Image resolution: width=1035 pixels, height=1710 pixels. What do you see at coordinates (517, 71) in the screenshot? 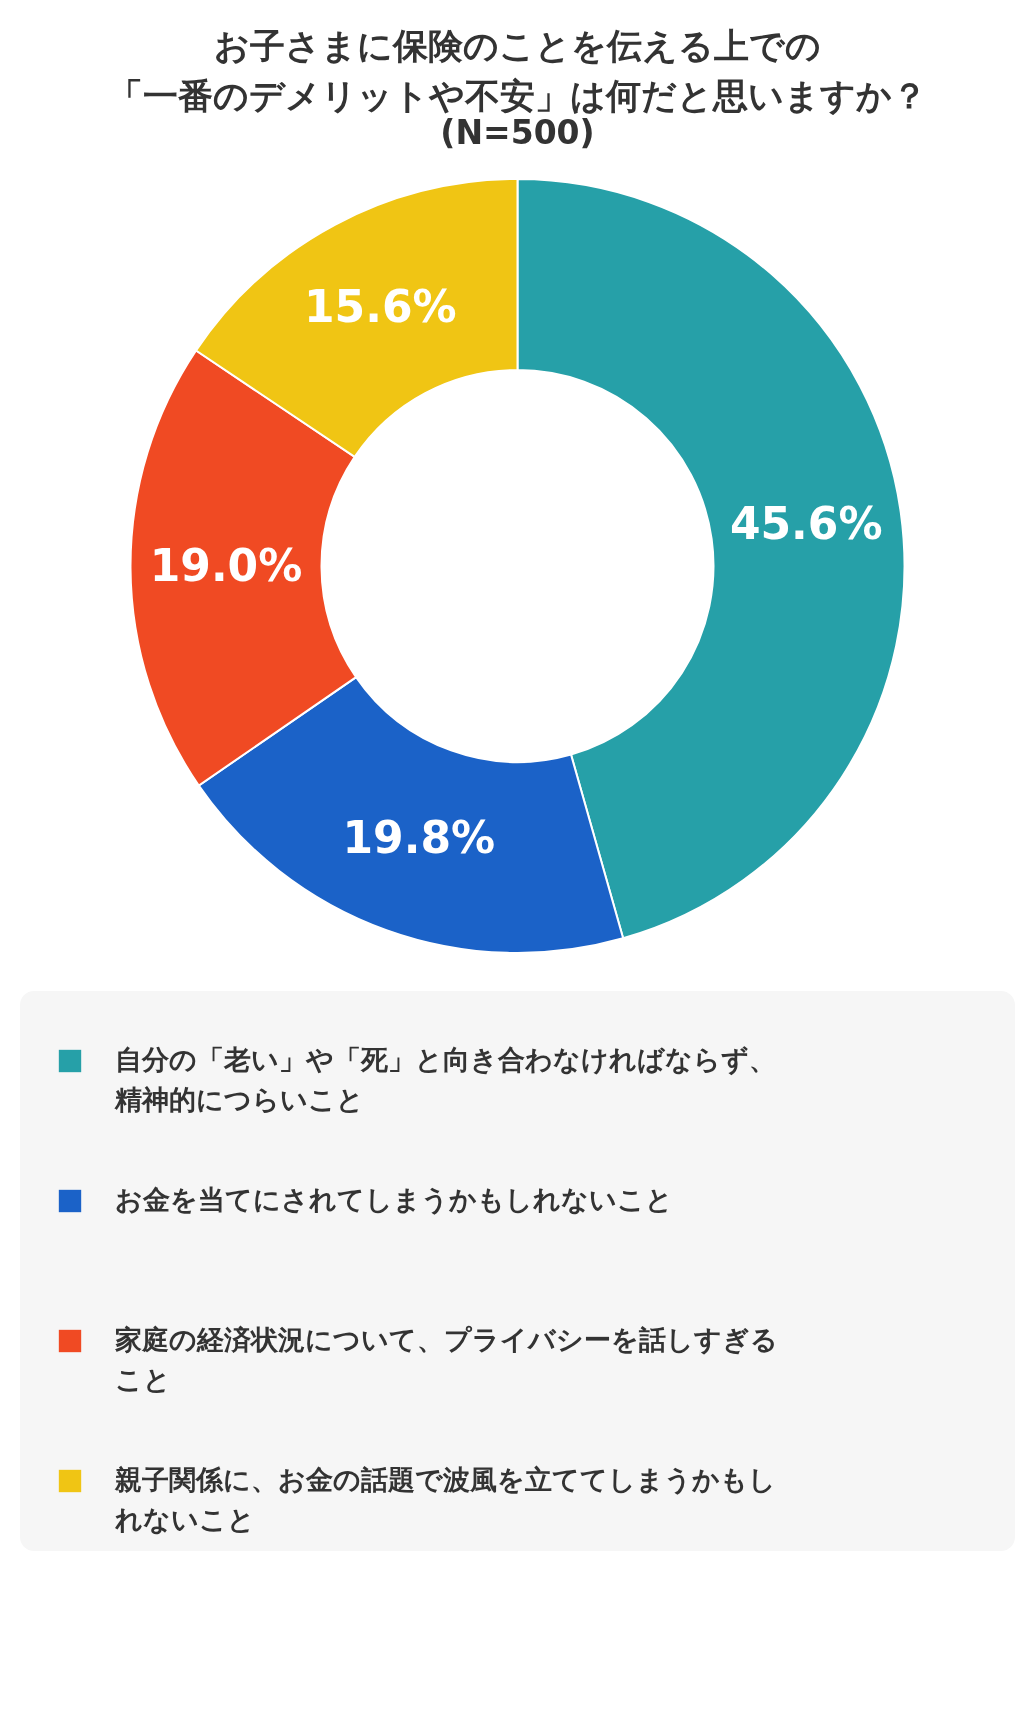
I see `chart-title: お子さまに保険のことを伝える上での「一番のデメリットや不安」は何だと思いますか？` at bounding box center [517, 71].